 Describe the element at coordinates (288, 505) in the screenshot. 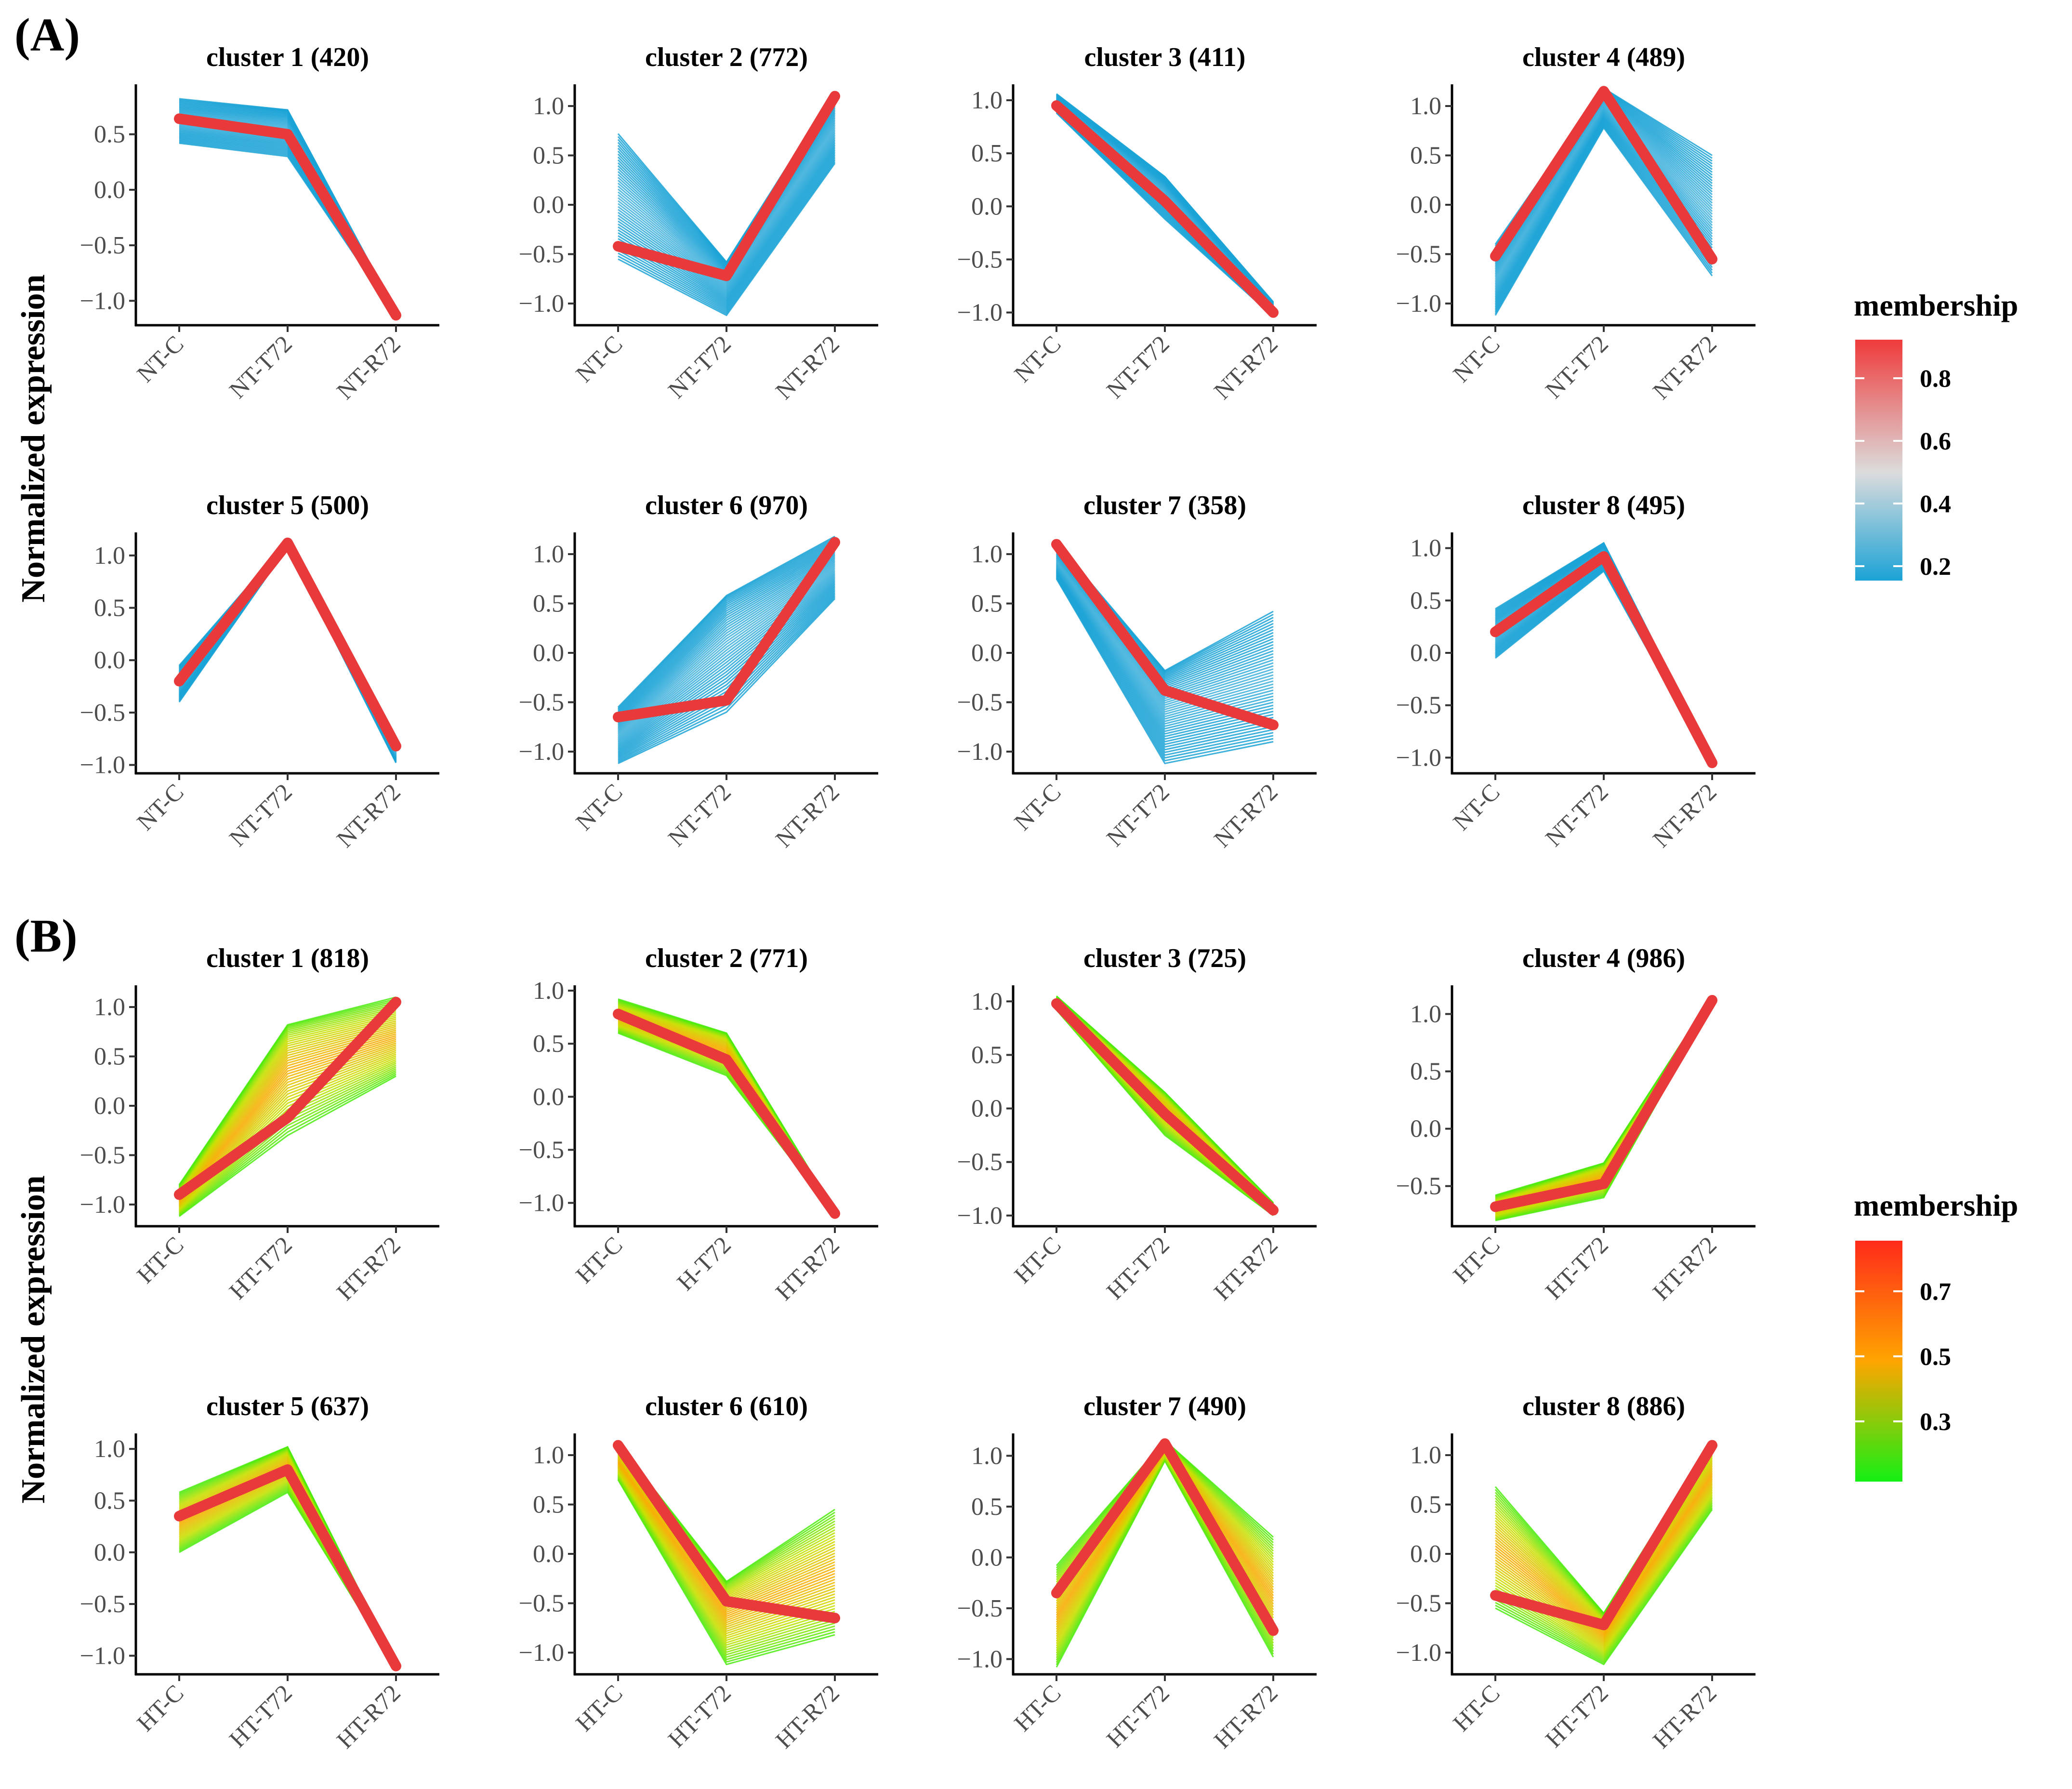

I see `cluster-title: cluster 5 (500)` at that location.